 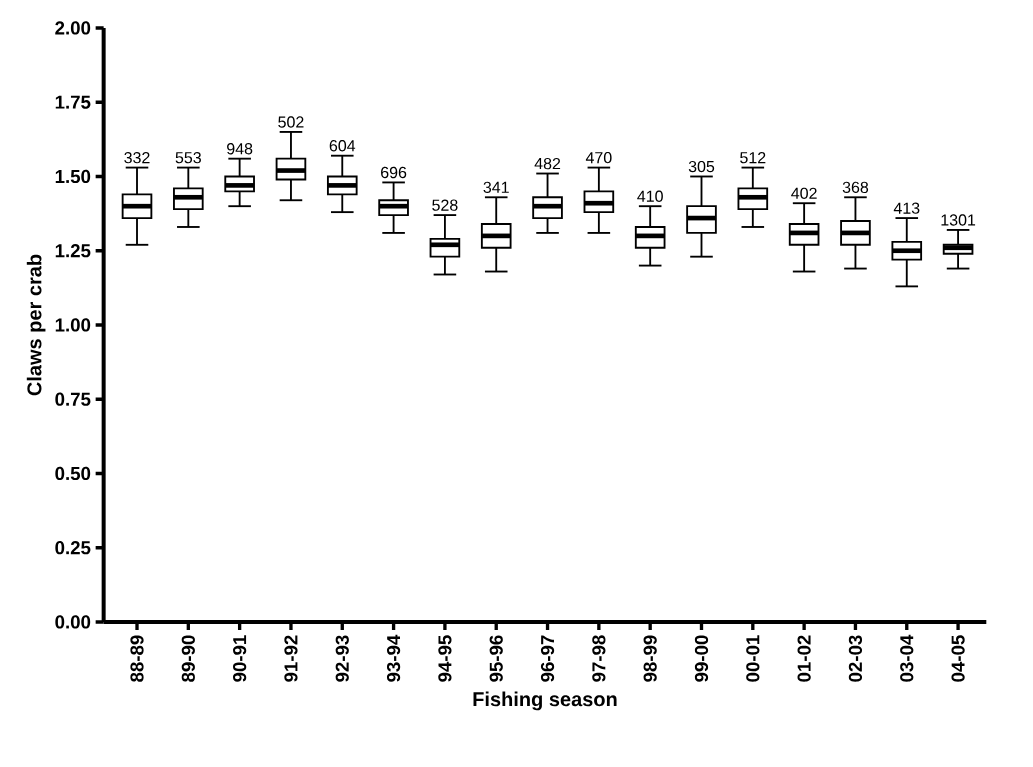 I want to click on x-tick-label: 89-90, so click(x=188, y=658).